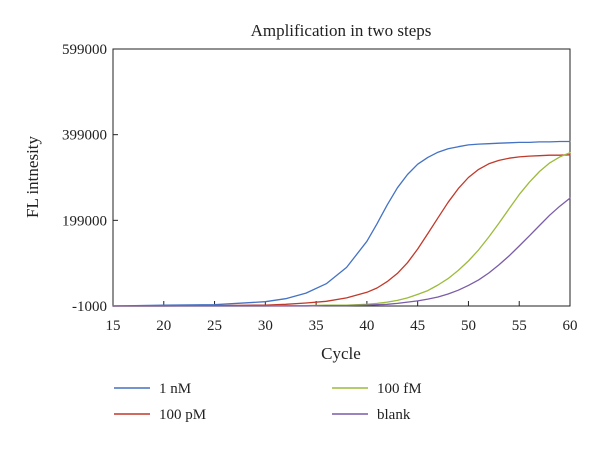 This screenshot has height=456, width=600. What do you see at coordinates (89, 307) in the screenshot?
I see `y-tick-label: -1000` at bounding box center [89, 307].